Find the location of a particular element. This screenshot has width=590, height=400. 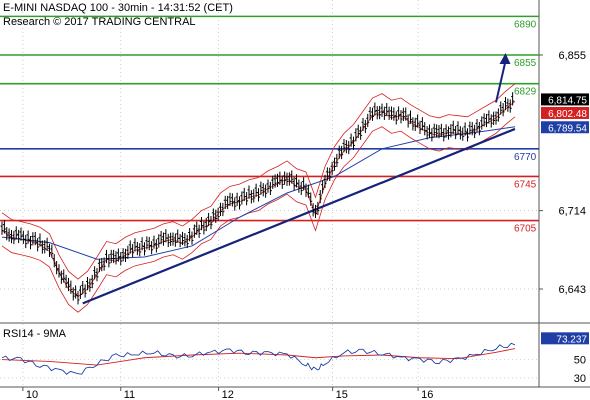

x-tick-label: 16 is located at coordinates (427, 394).